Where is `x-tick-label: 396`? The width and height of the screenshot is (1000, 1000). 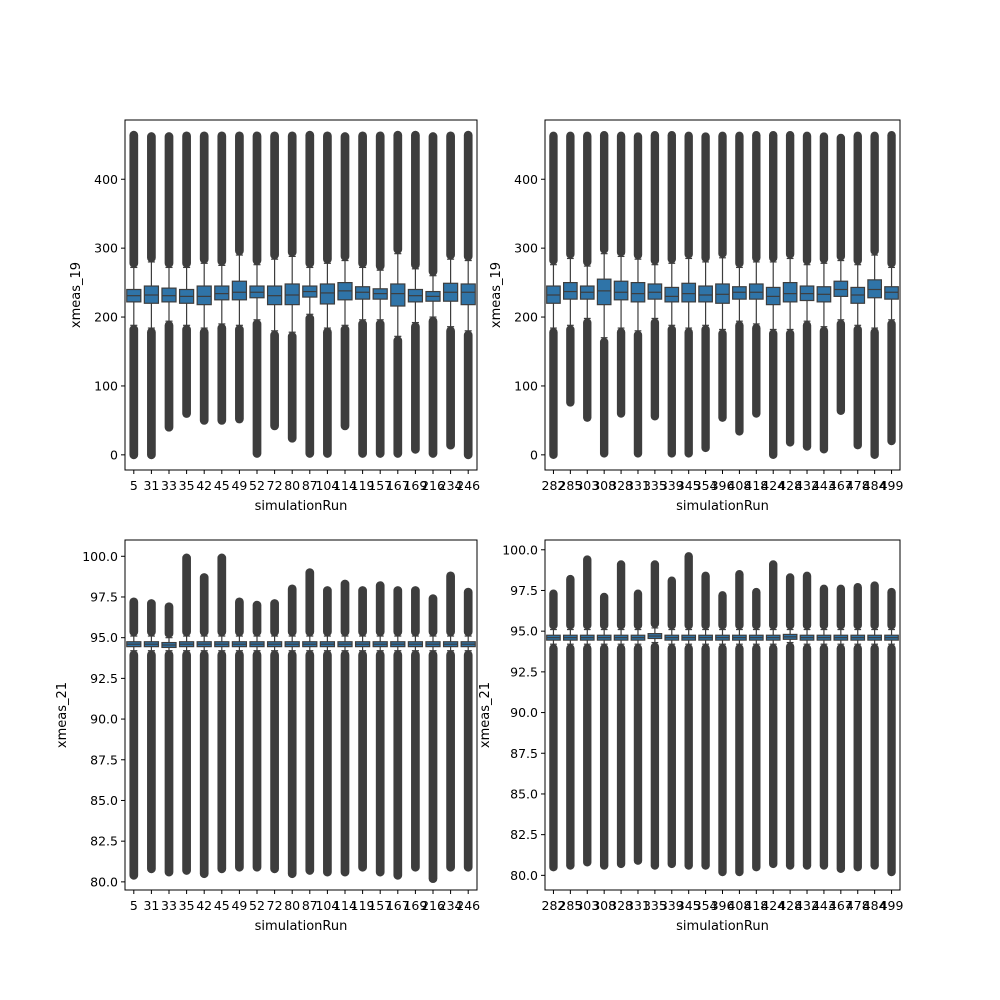 x-tick-label: 396 is located at coordinates (723, 485).